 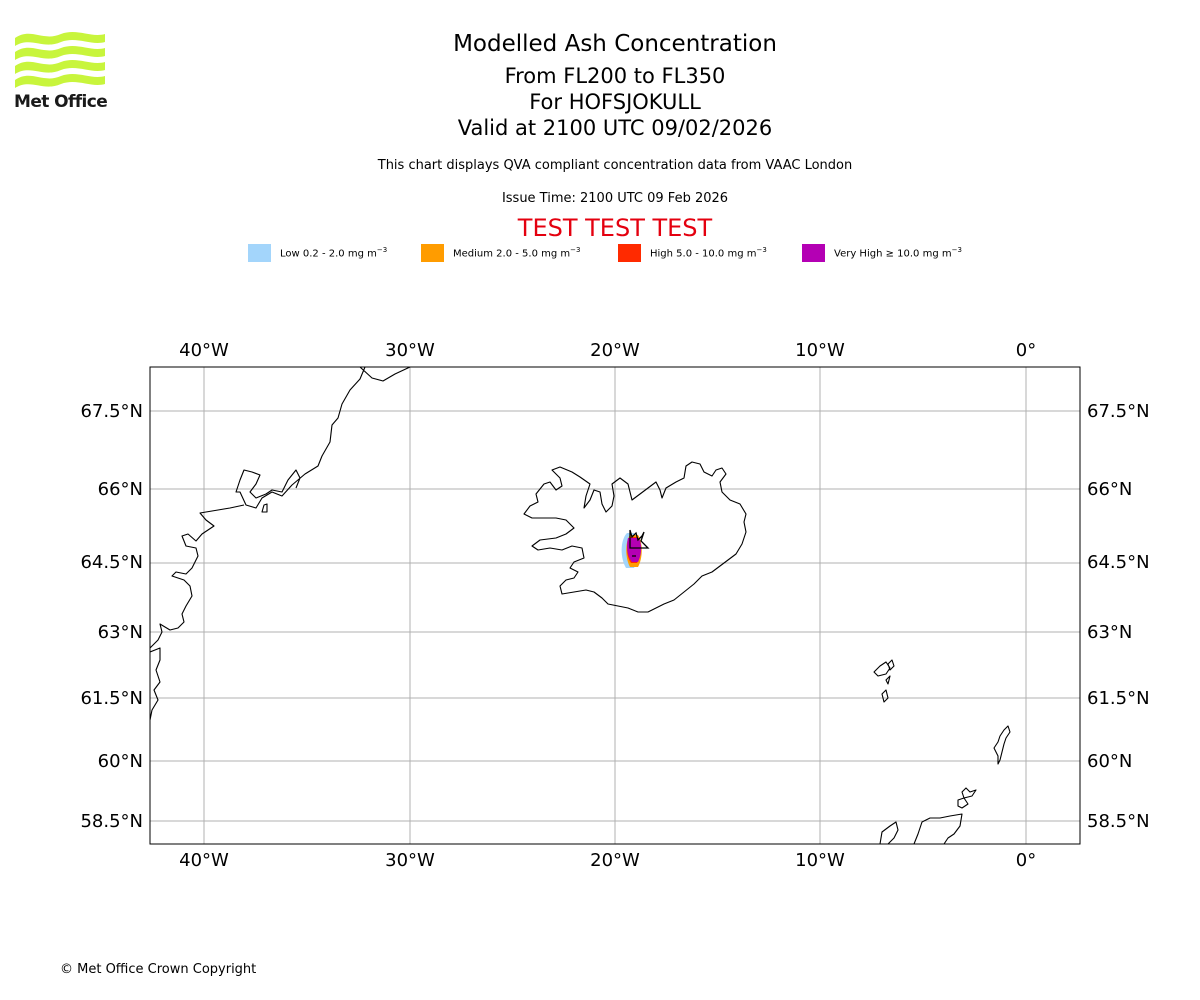 I want to click on valid-time: Valid at 2100 UTC 09/02/2026, so click(x=615, y=128).